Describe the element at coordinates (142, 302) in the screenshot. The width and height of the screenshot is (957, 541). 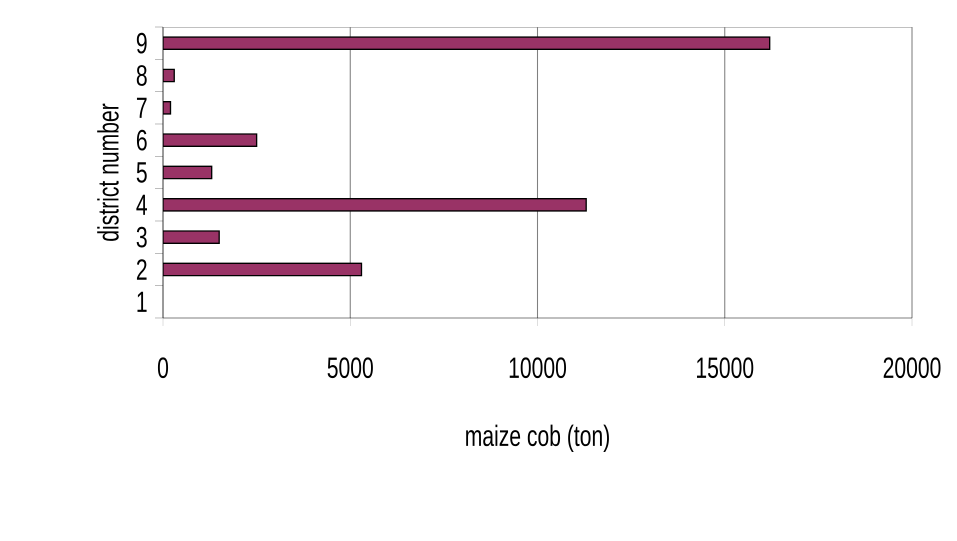
I see `y-tick-label: 1` at that location.